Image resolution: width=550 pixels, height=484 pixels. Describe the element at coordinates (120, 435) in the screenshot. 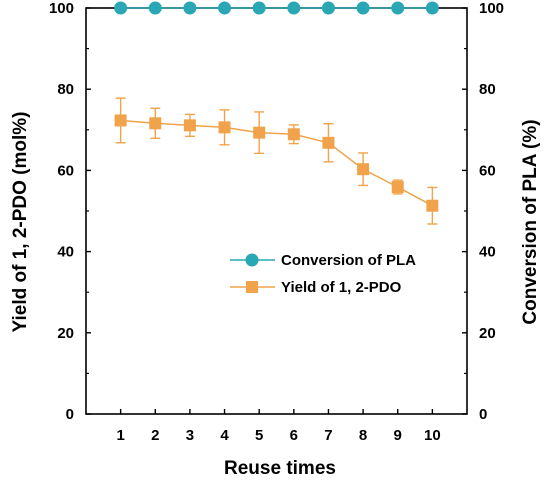

I see `x-tick-label: 1` at that location.